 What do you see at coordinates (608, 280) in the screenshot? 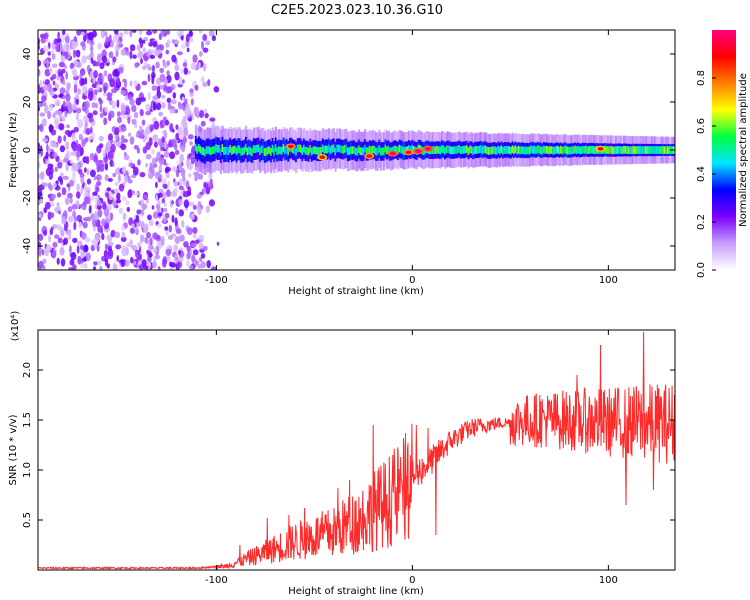
I see `x-tick-label: 100` at bounding box center [608, 280].